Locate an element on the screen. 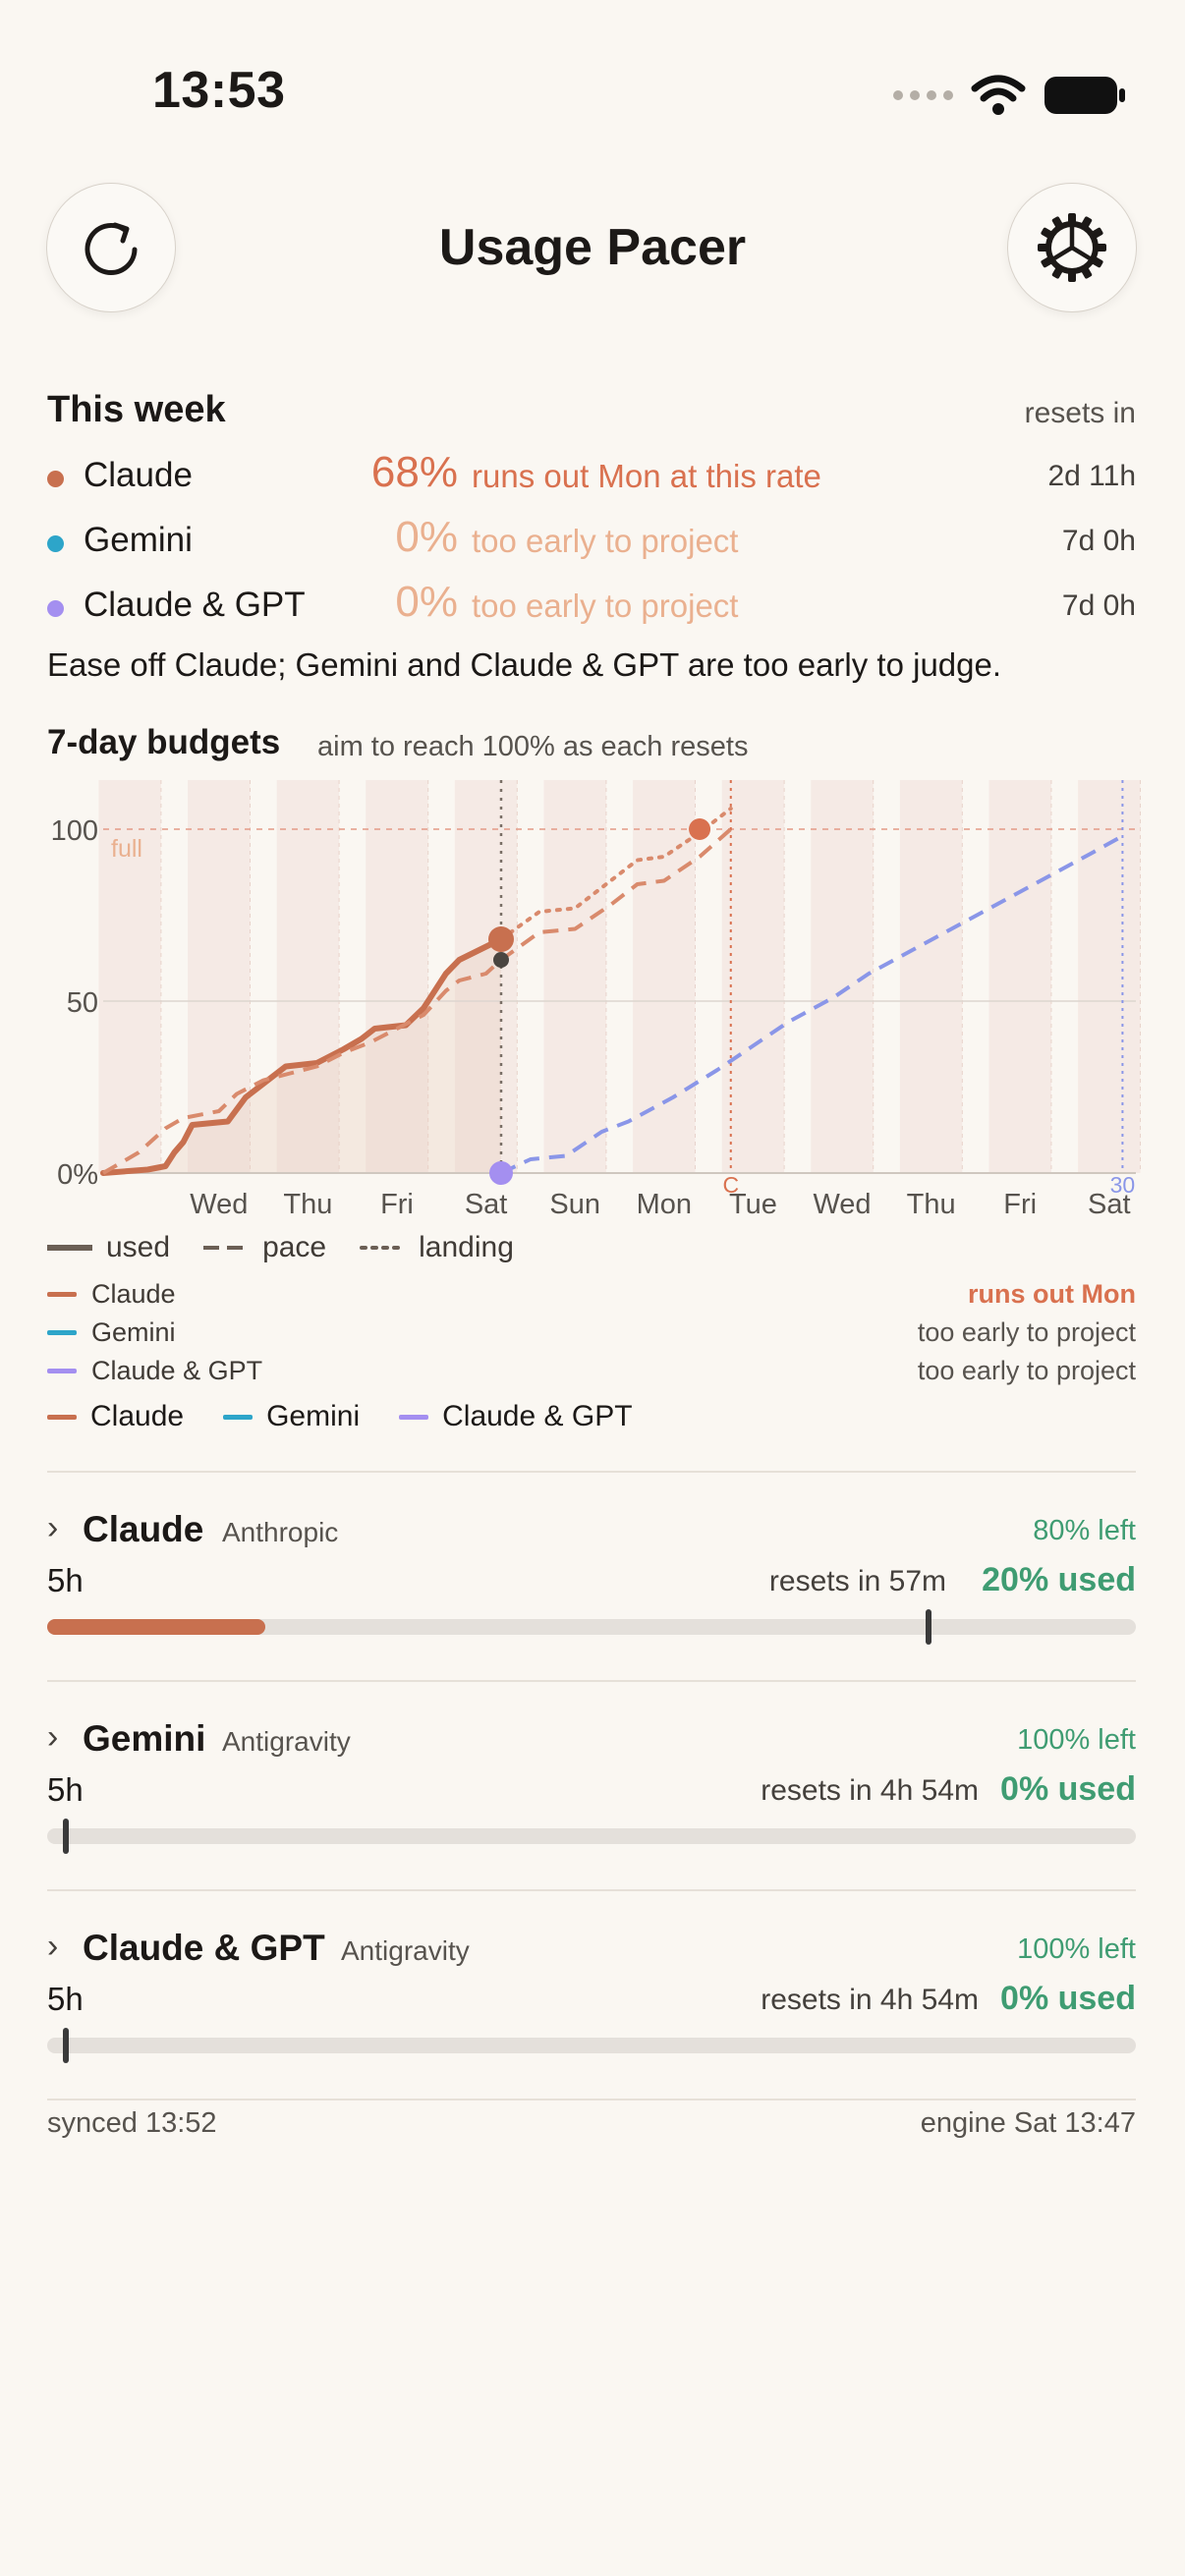  page-title: Usage Pacer is located at coordinates (592, 247).